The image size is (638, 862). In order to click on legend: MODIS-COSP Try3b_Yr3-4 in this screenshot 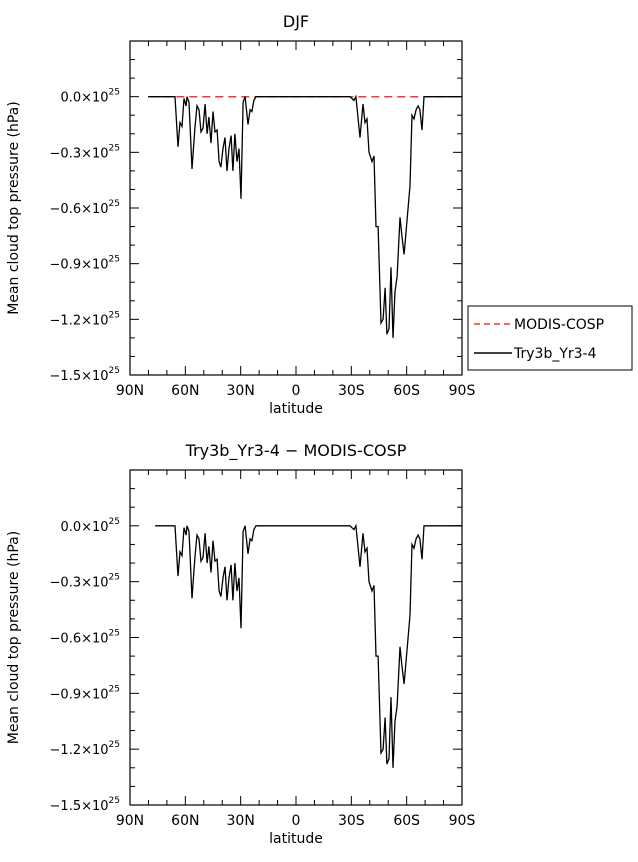, I will do `click(550, 338)`.